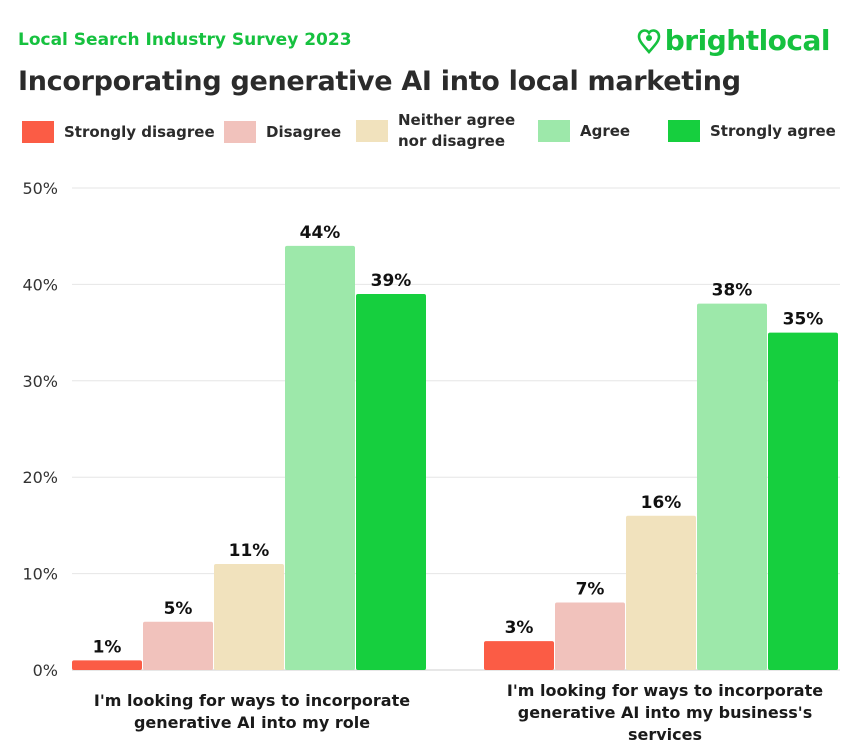 The width and height of the screenshot is (860, 756). What do you see at coordinates (304, 132) in the screenshot?
I see `legend-label: Disagree` at bounding box center [304, 132].